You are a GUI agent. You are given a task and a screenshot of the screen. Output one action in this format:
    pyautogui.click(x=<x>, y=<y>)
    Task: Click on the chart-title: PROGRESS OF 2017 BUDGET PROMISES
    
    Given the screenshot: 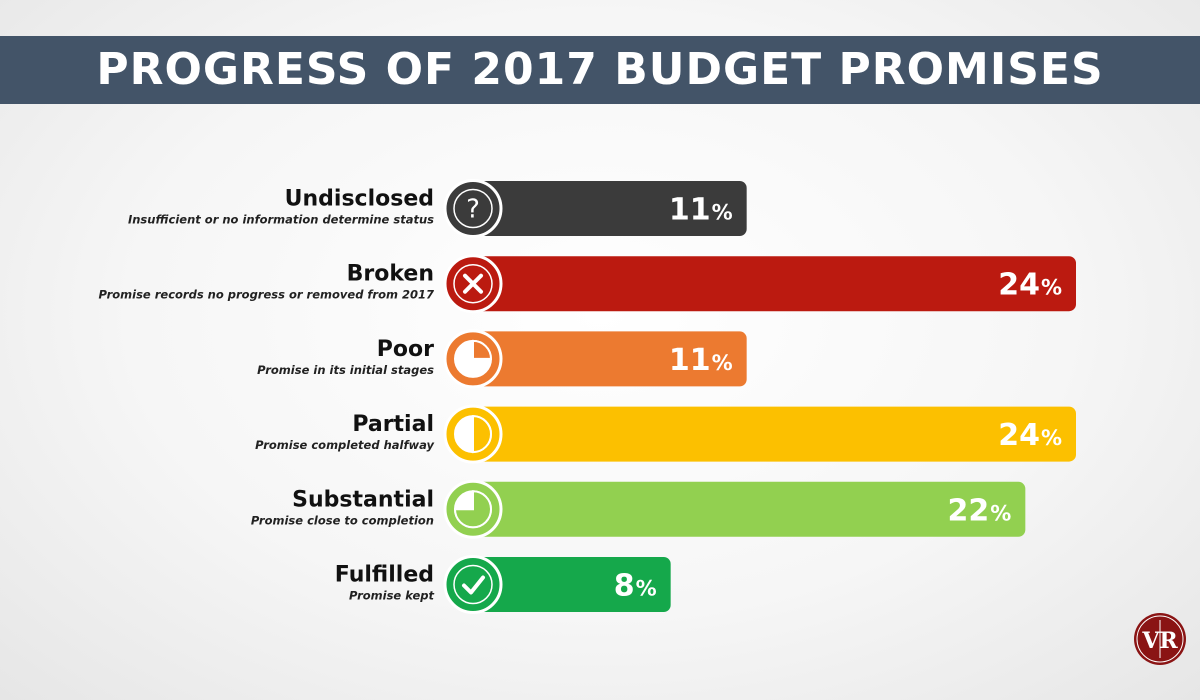 What is the action you would take?
    pyautogui.click(x=600, y=69)
    